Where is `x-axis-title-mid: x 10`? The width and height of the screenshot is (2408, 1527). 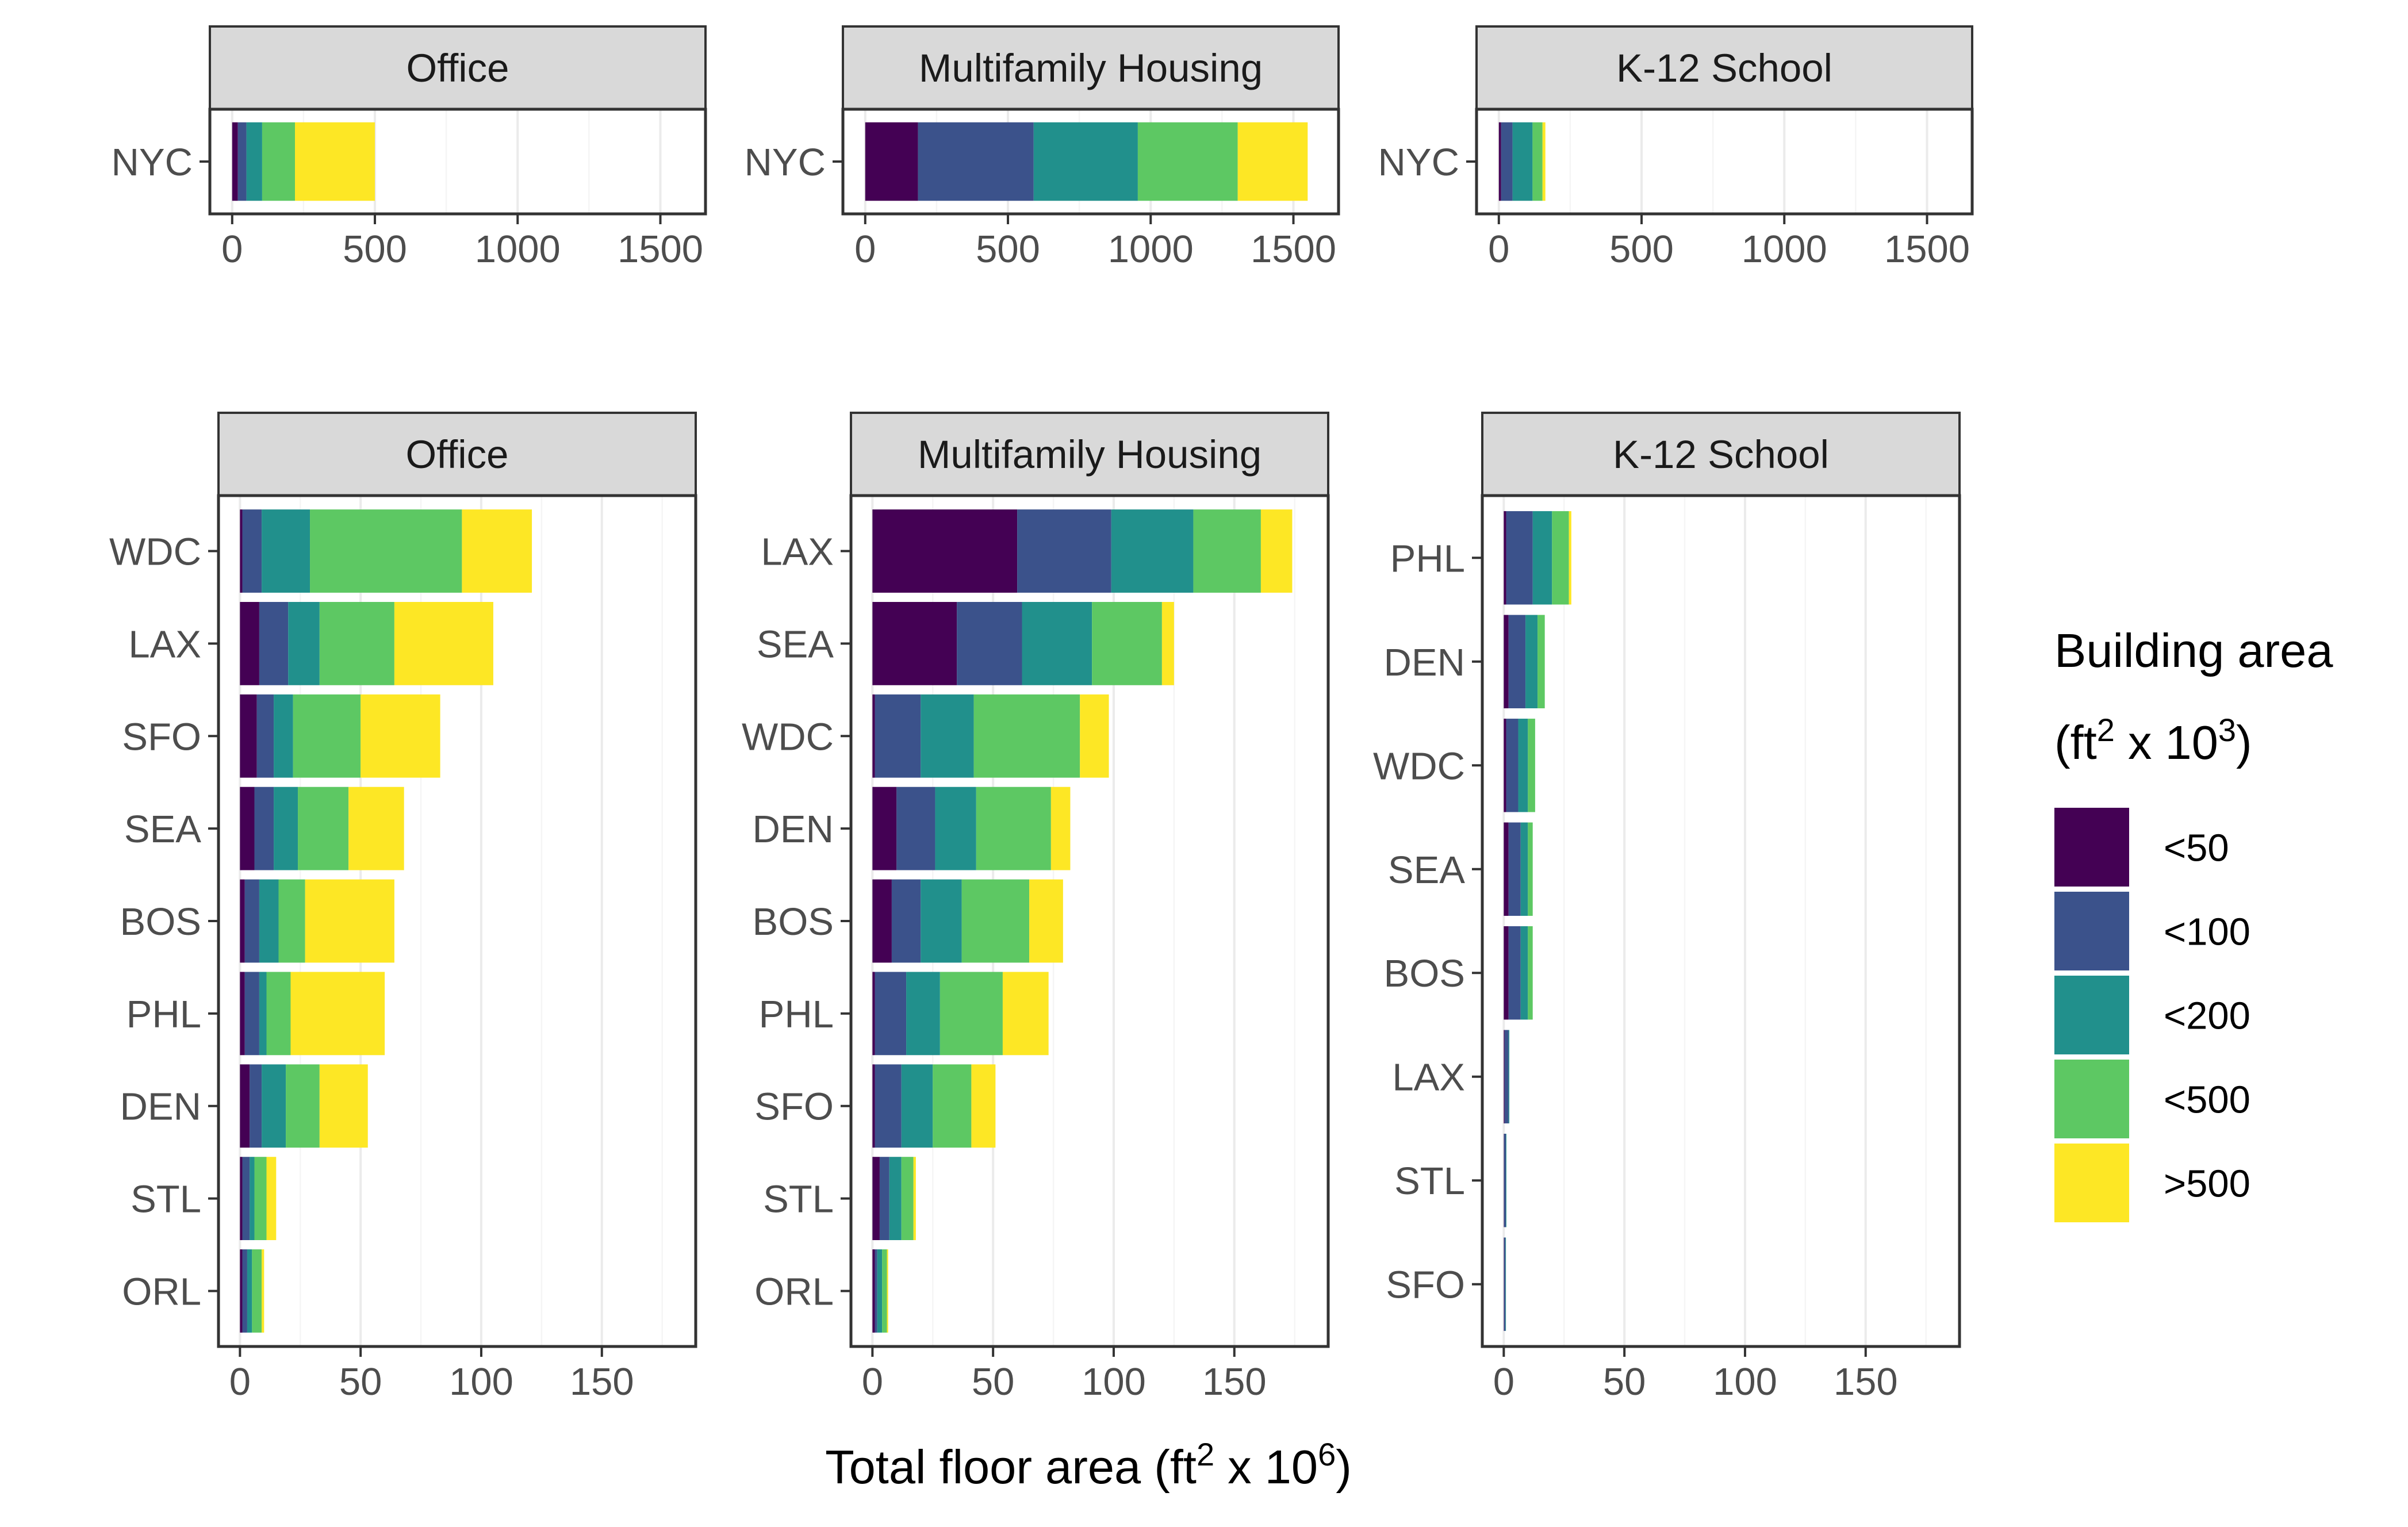
x-axis-title-mid: x 10 is located at coordinates (1266, 1467).